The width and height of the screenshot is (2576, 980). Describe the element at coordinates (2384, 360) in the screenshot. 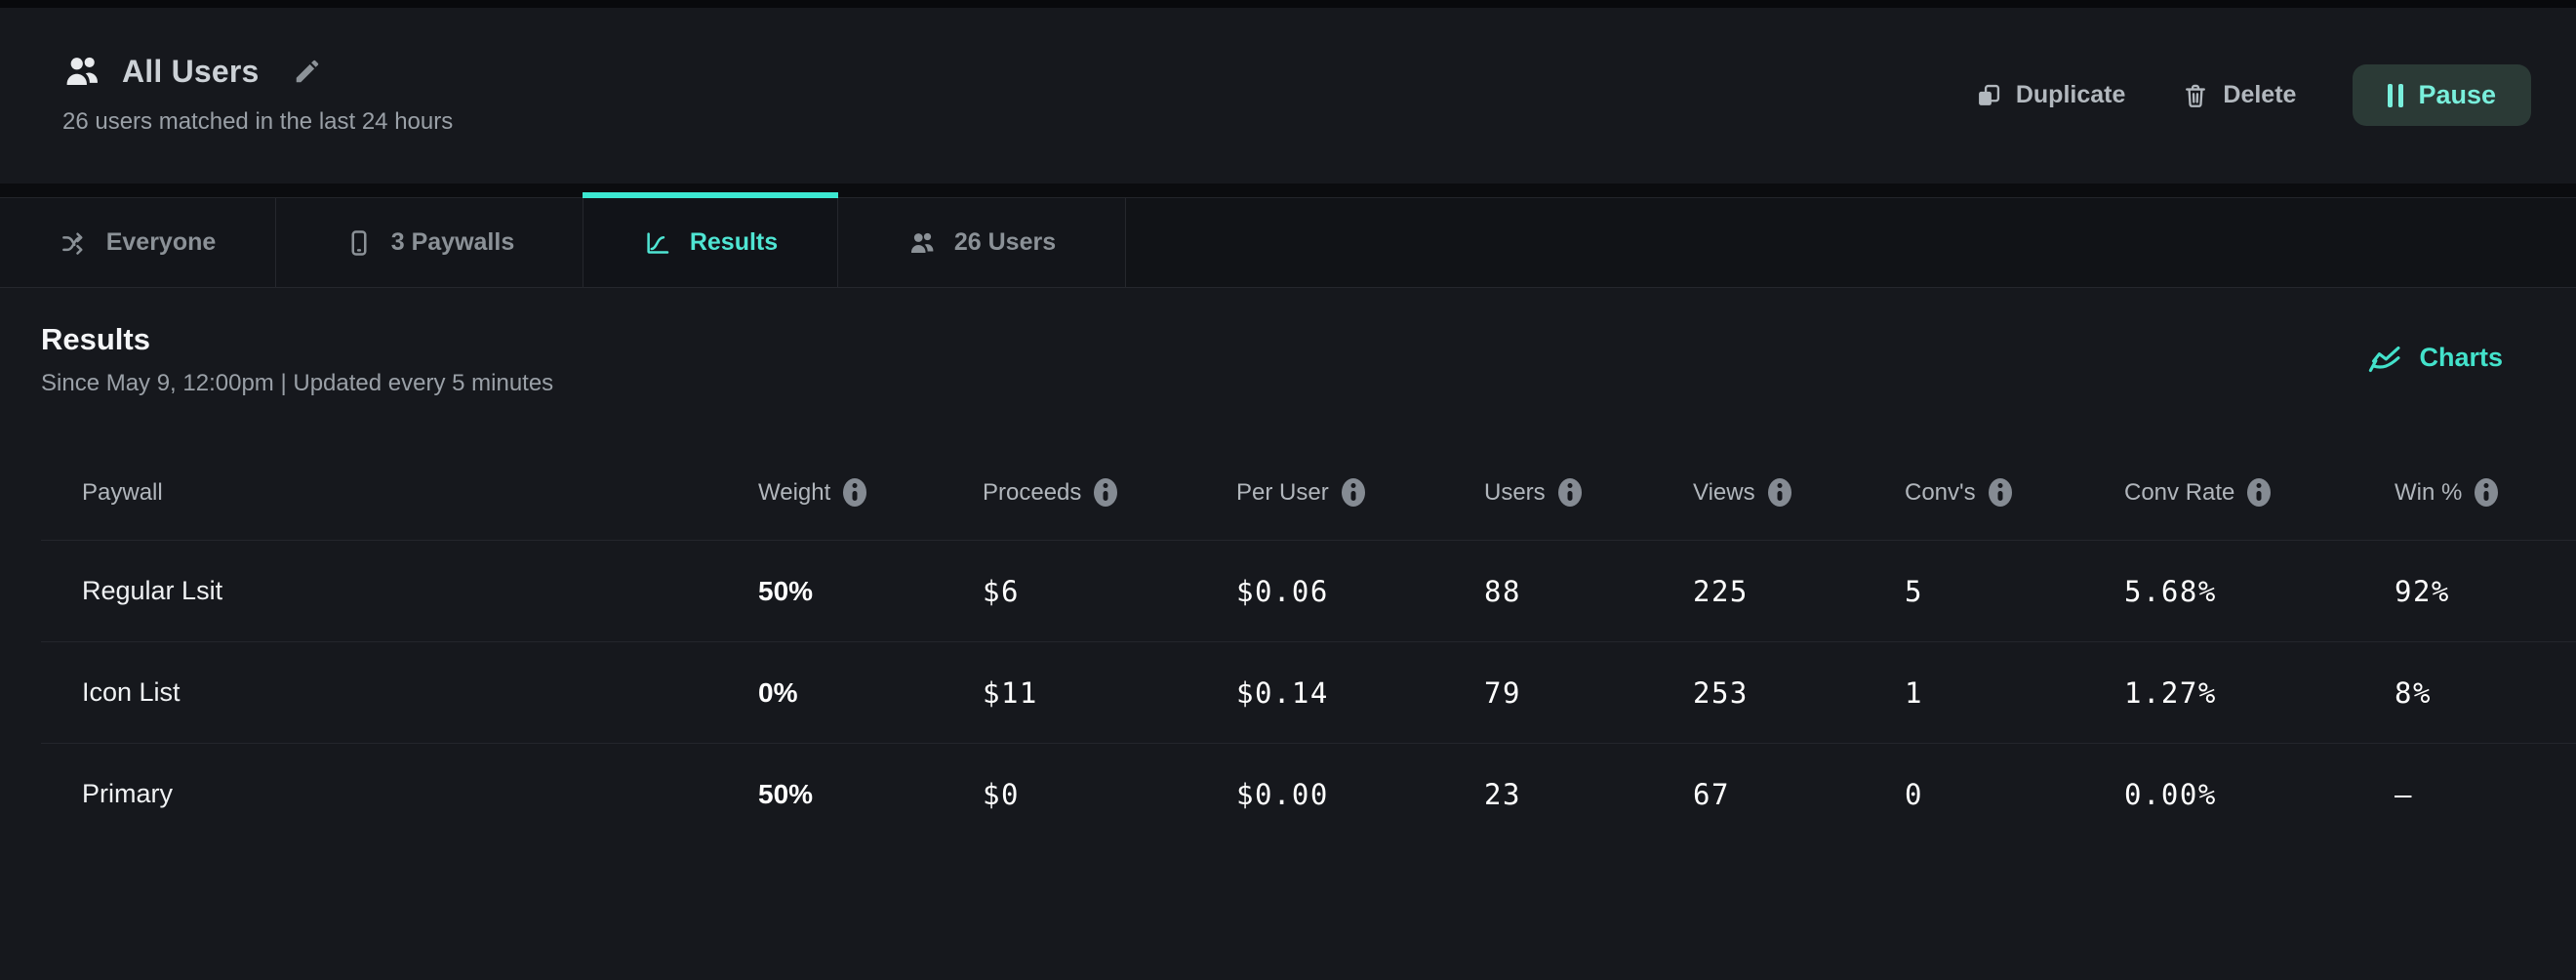

I see `charts-icon` at that location.